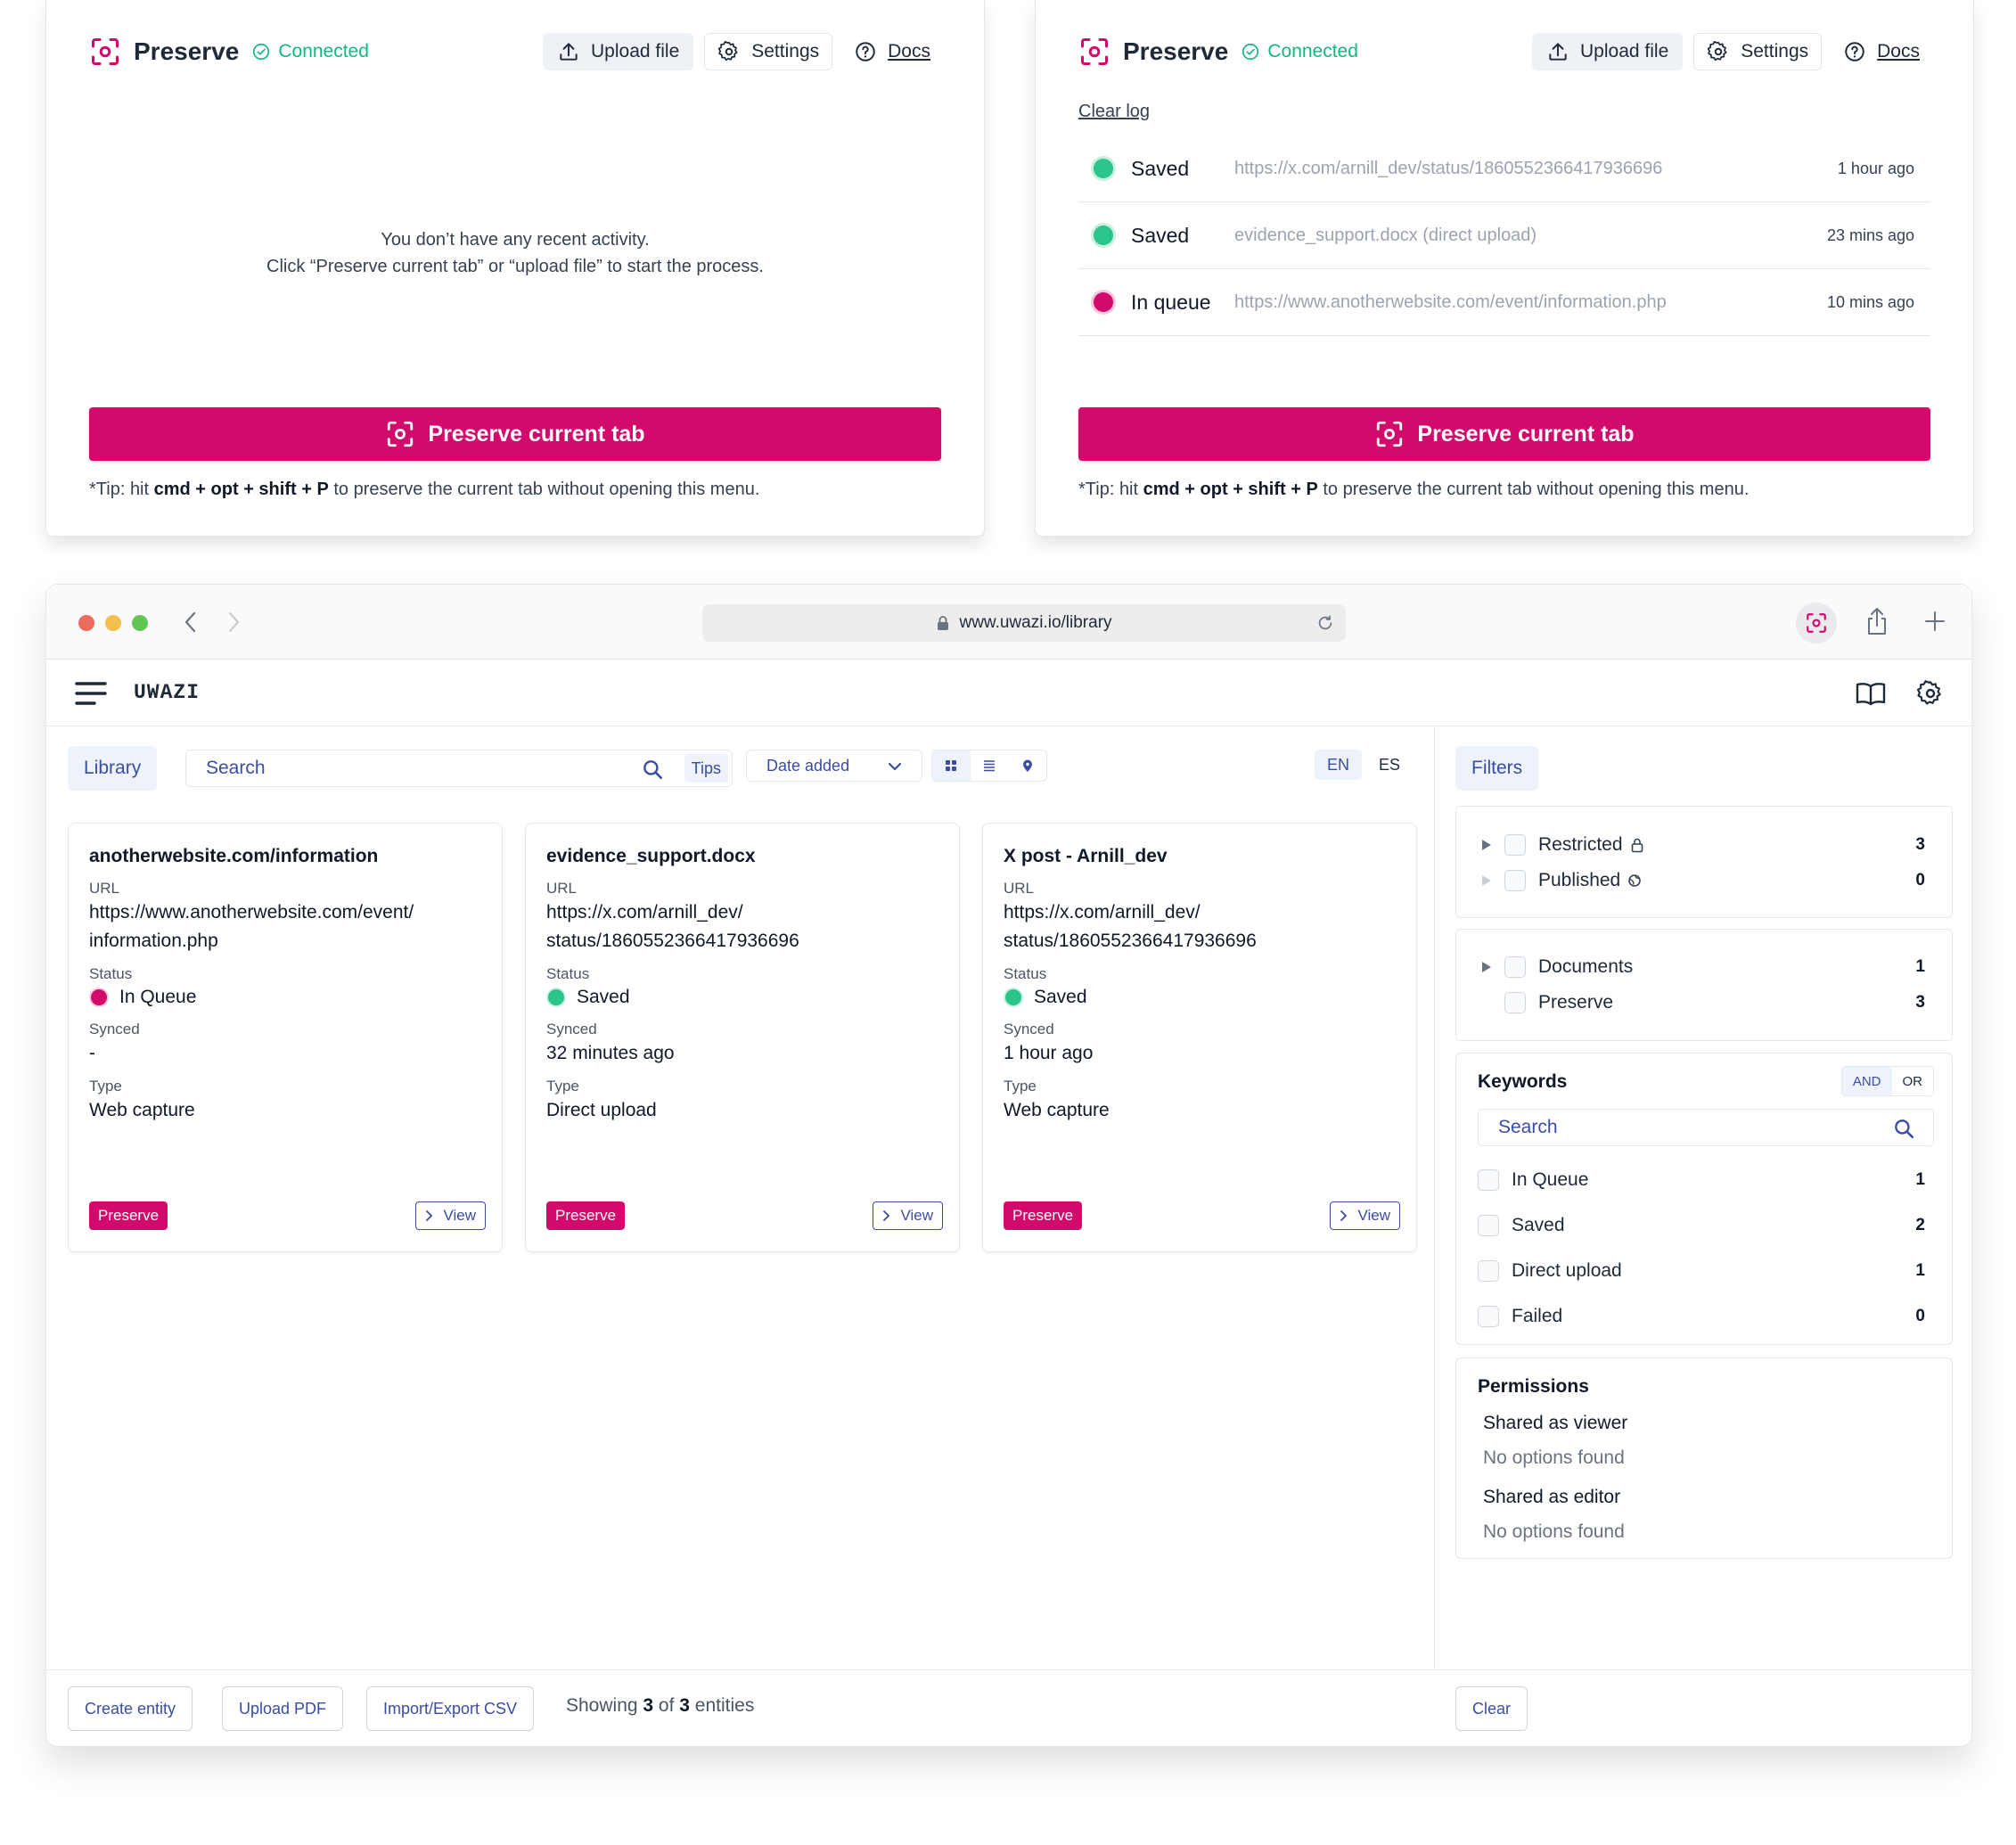  Describe the element at coordinates (1704, 845) in the screenshot. I see `filter-option-restricted: Restricted 3` at that location.